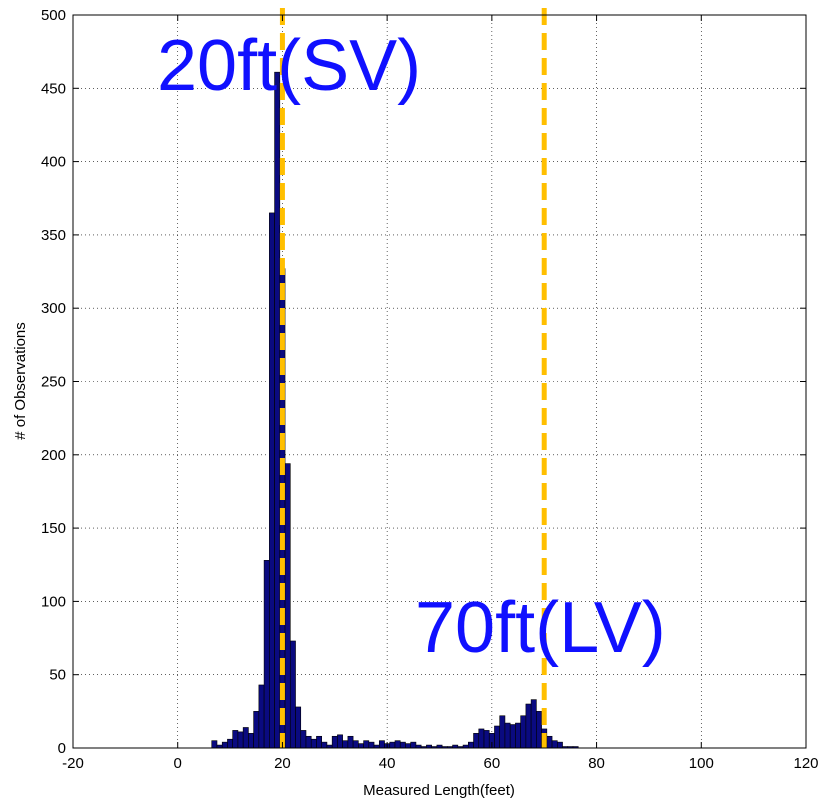  I want to click on annotation-label: 20ft(SV), so click(289, 66).